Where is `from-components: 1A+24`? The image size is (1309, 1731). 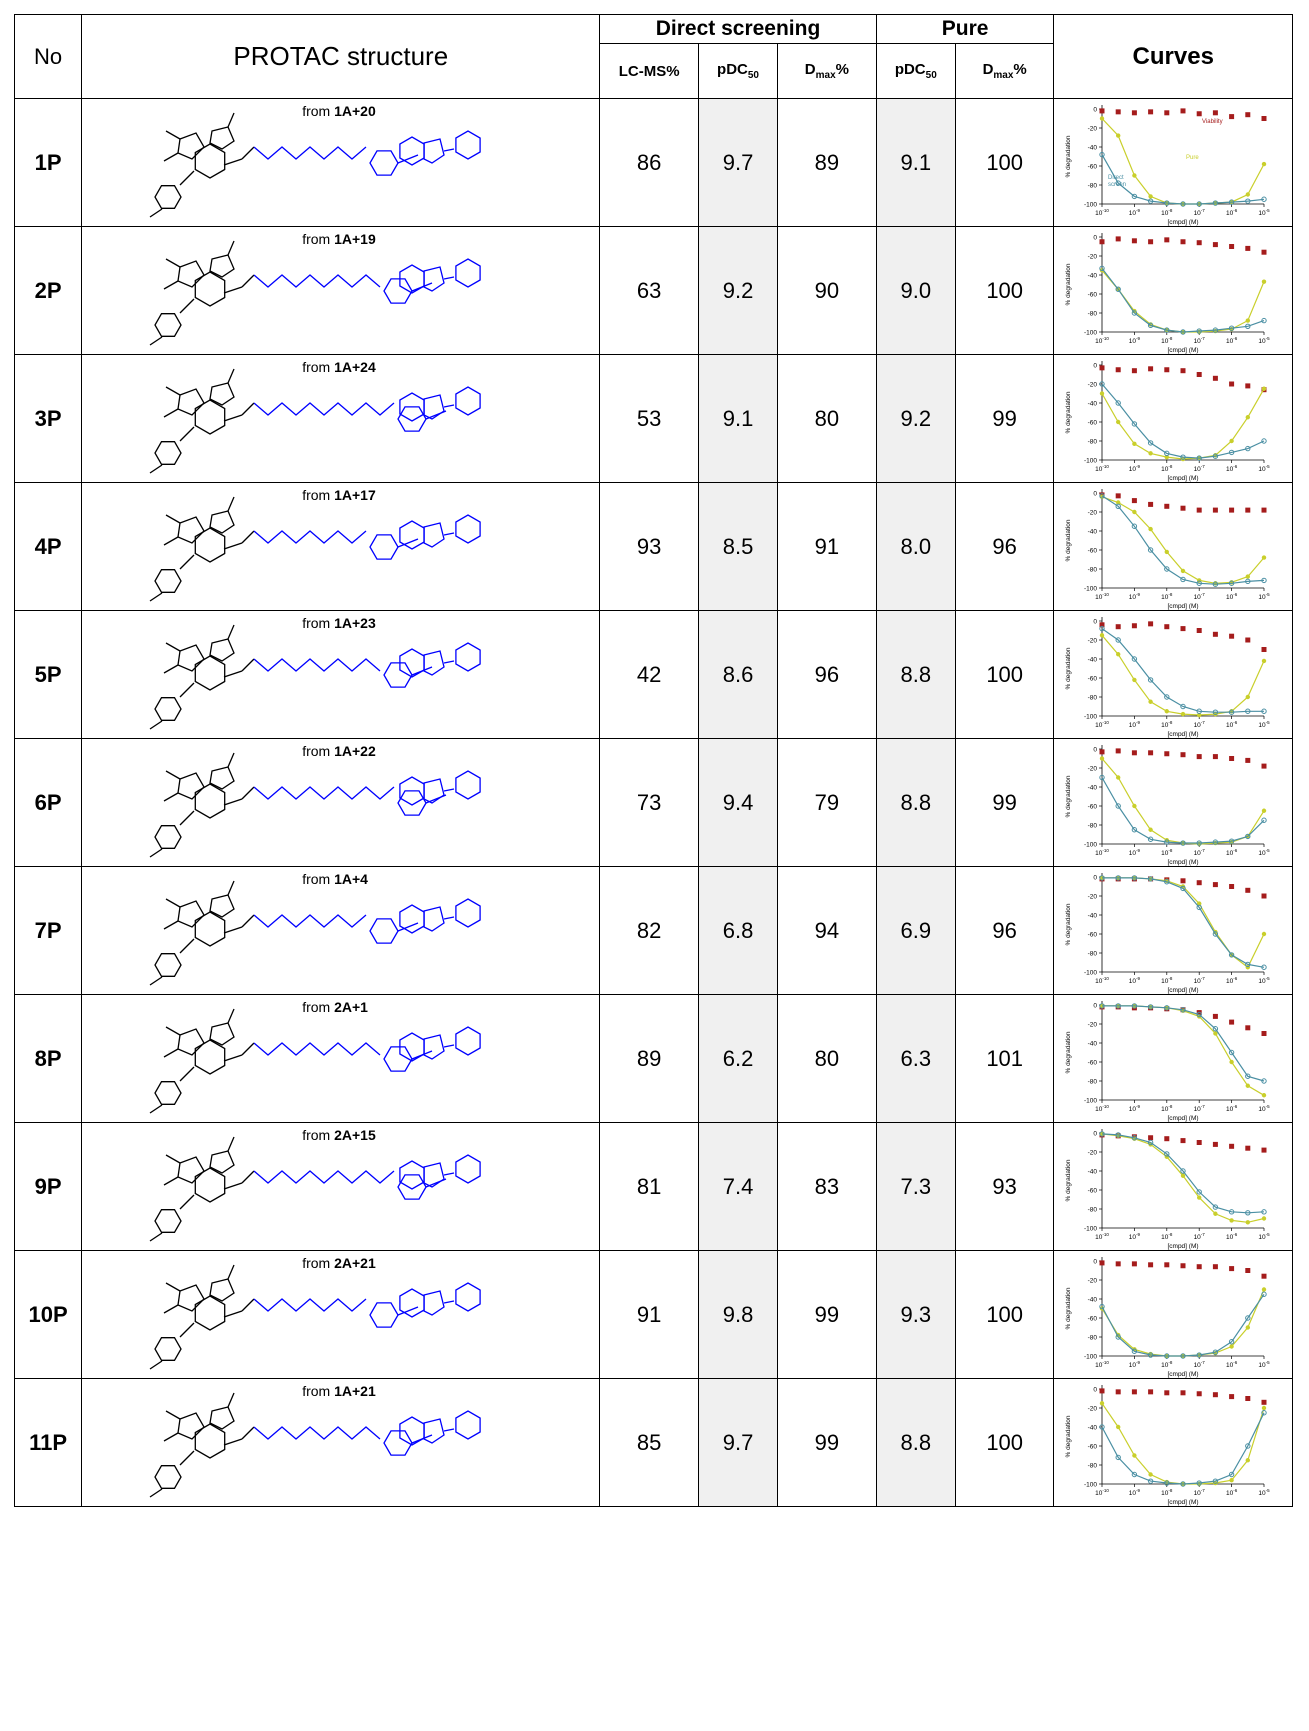 from-components: 1A+24 is located at coordinates (355, 367).